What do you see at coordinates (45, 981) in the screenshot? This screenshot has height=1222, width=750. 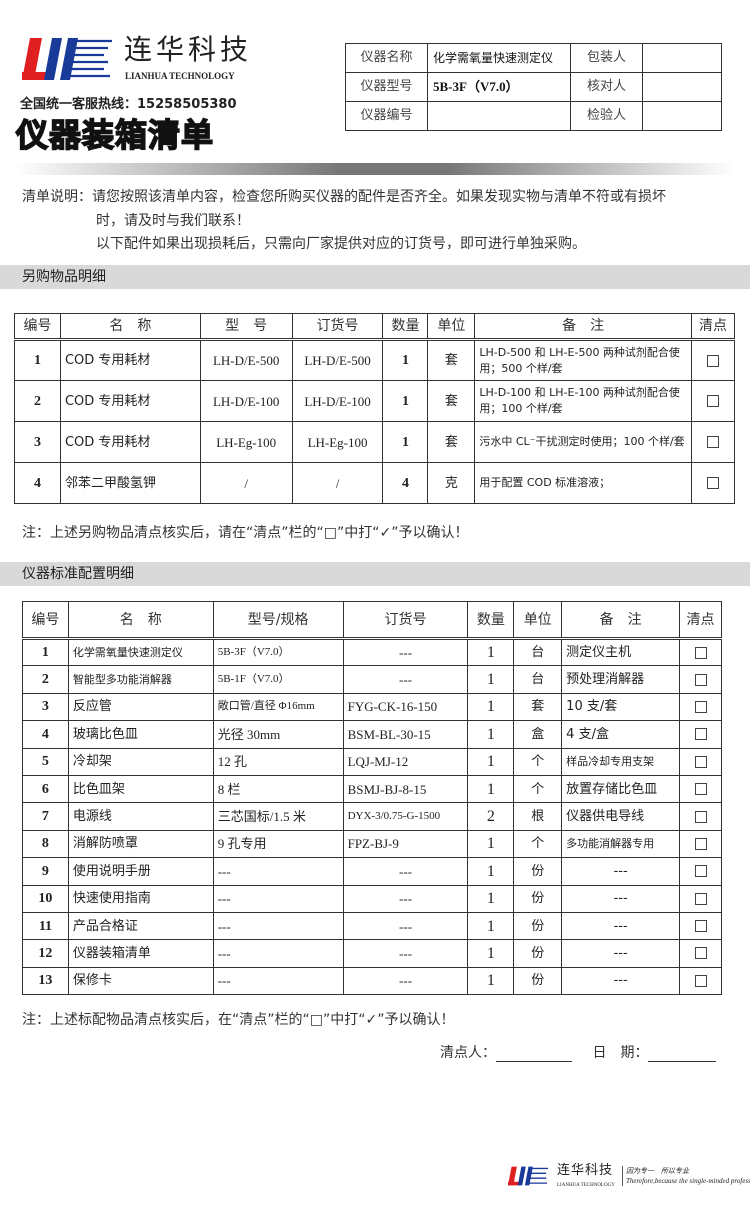 I see `item-number: 13` at bounding box center [45, 981].